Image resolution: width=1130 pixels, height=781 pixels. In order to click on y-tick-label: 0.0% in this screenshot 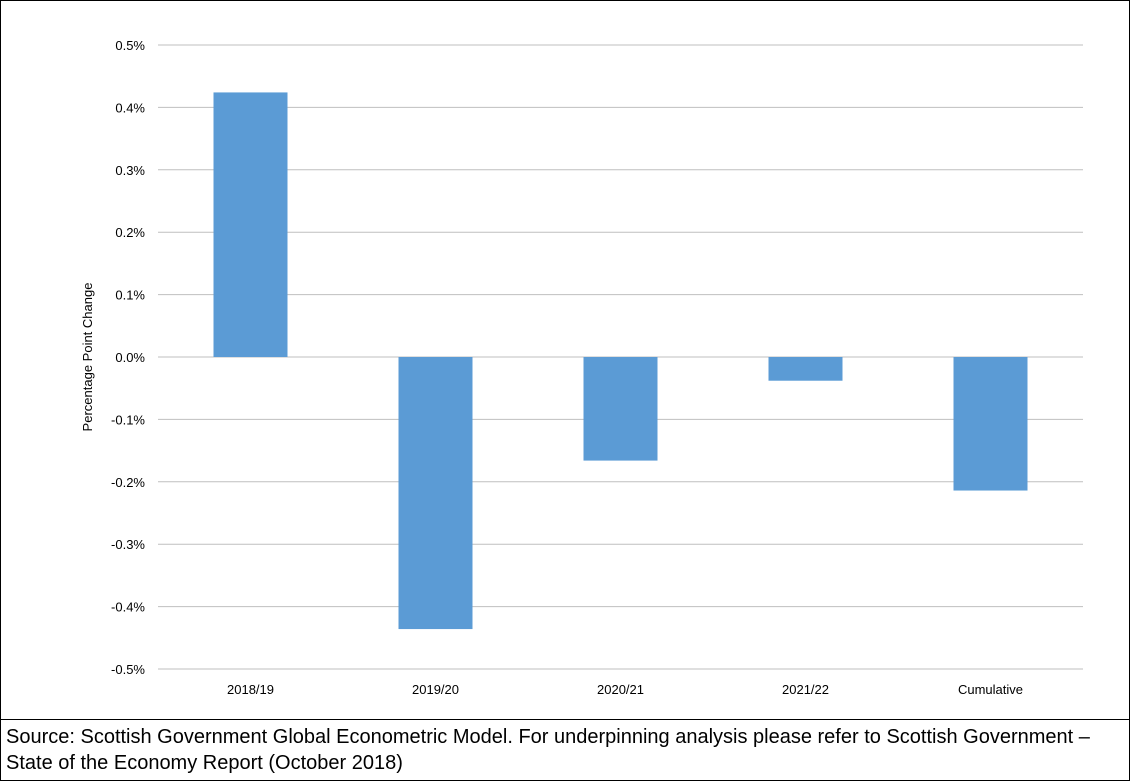, I will do `click(130, 357)`.